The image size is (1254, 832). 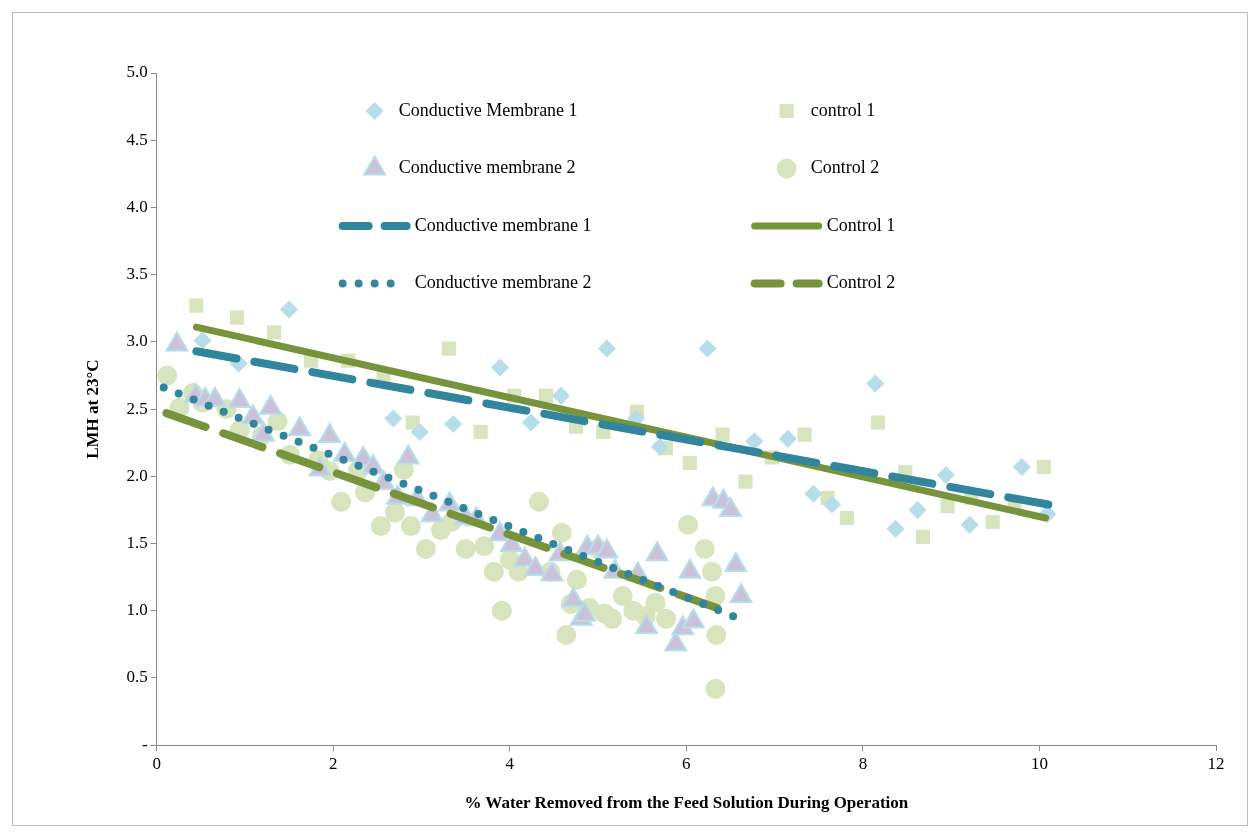 I want to click on y-tick-label: 2.5, so click(x=137, y=408).